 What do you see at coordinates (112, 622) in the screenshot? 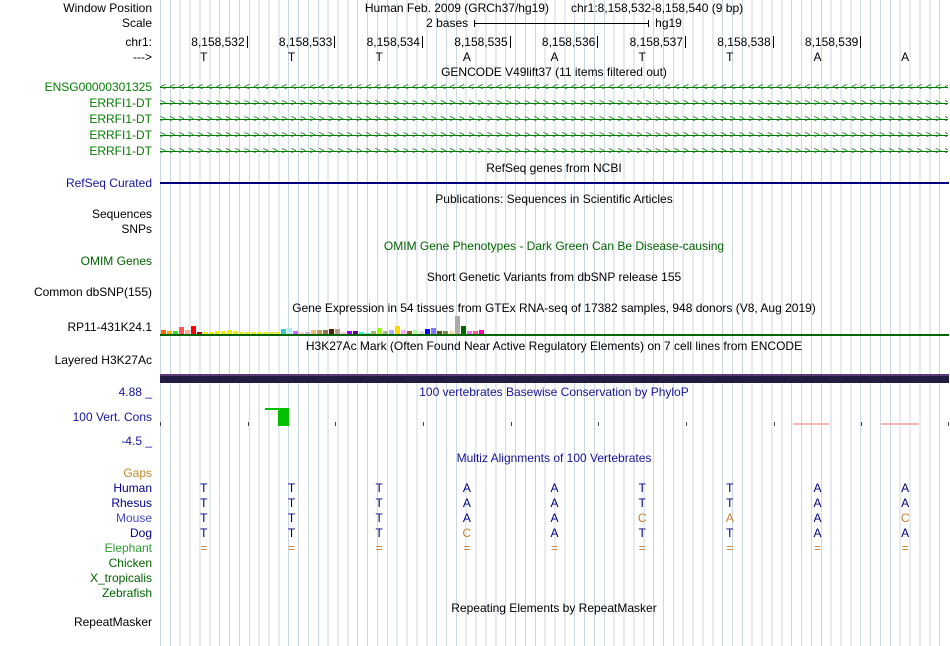
I see `repeatmasker-label: RepeatMasker` at bounding box center [112, 622].